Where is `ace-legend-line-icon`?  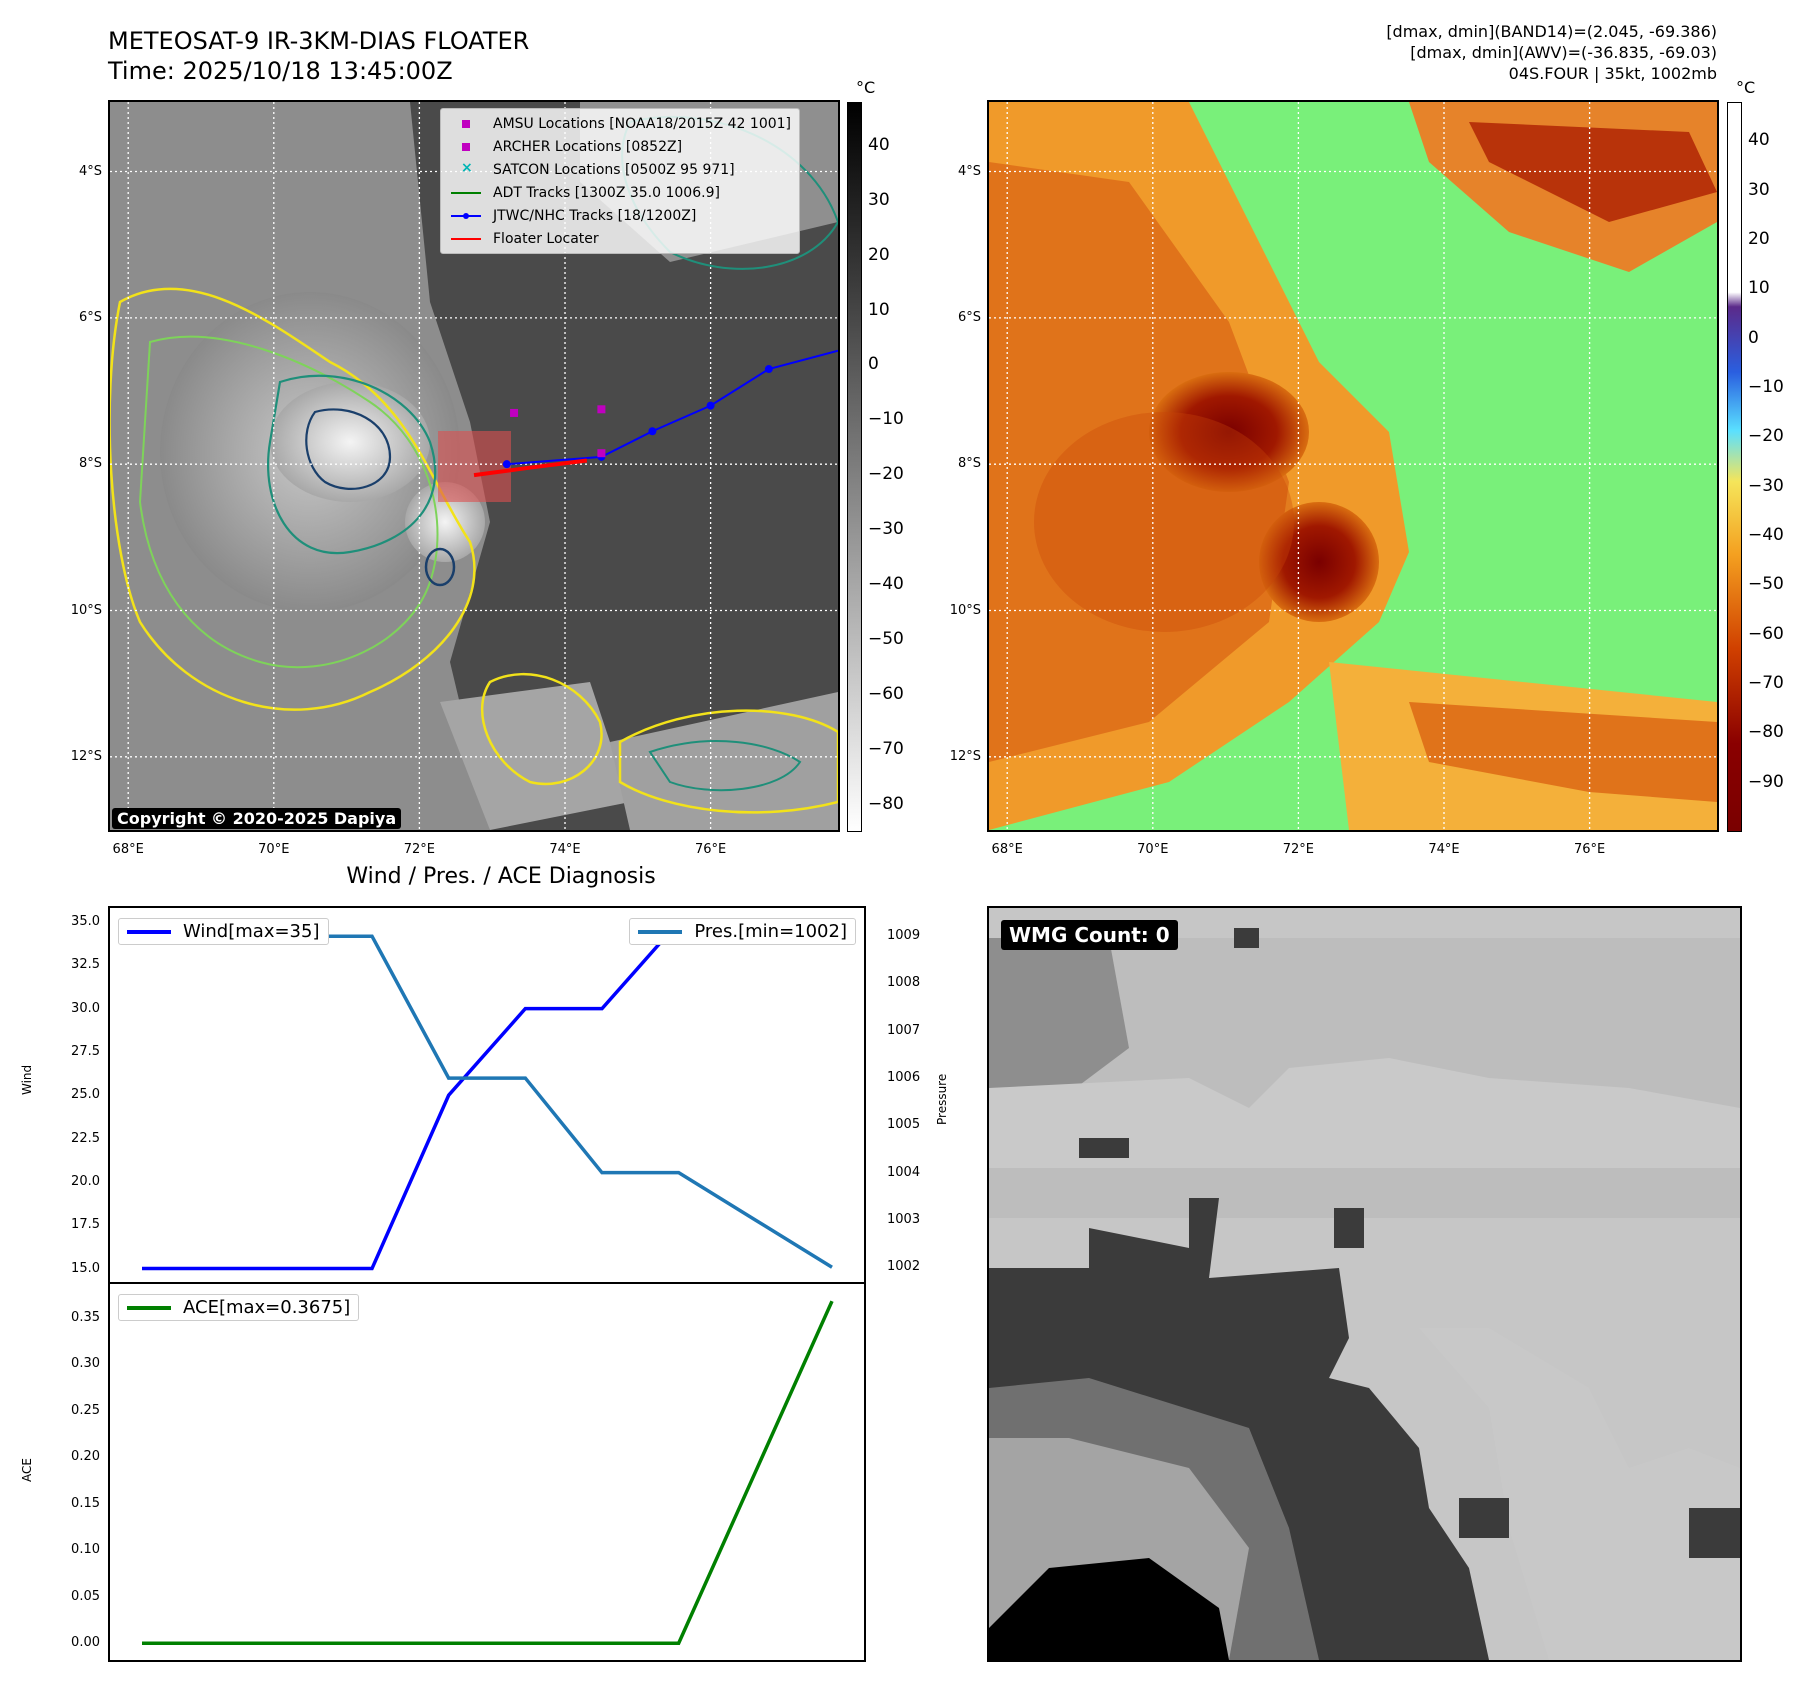 ace-legend-line-icon is located at coordinates (149, 1307).